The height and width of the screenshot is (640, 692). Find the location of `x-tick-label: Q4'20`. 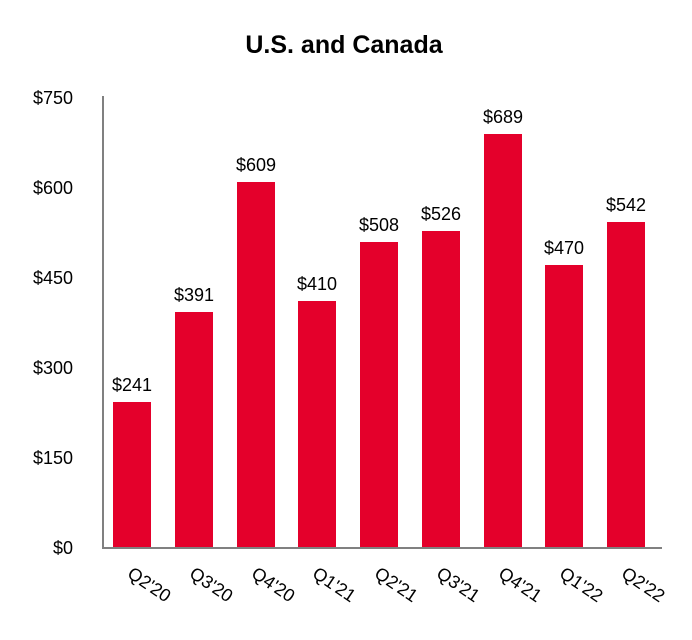

x-tick-label: Q4'20 is located at coordinates (273, 585).